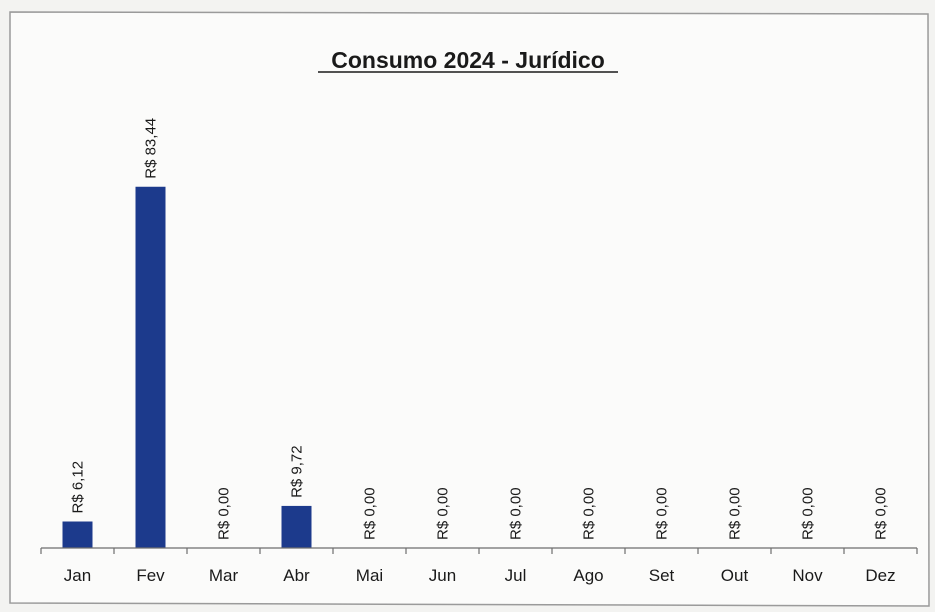 The image size is (935, 612). Describe the element at coordinates (881, 513) in the screenshot. I see `data-label-dez: R$ 0,00` at that location.